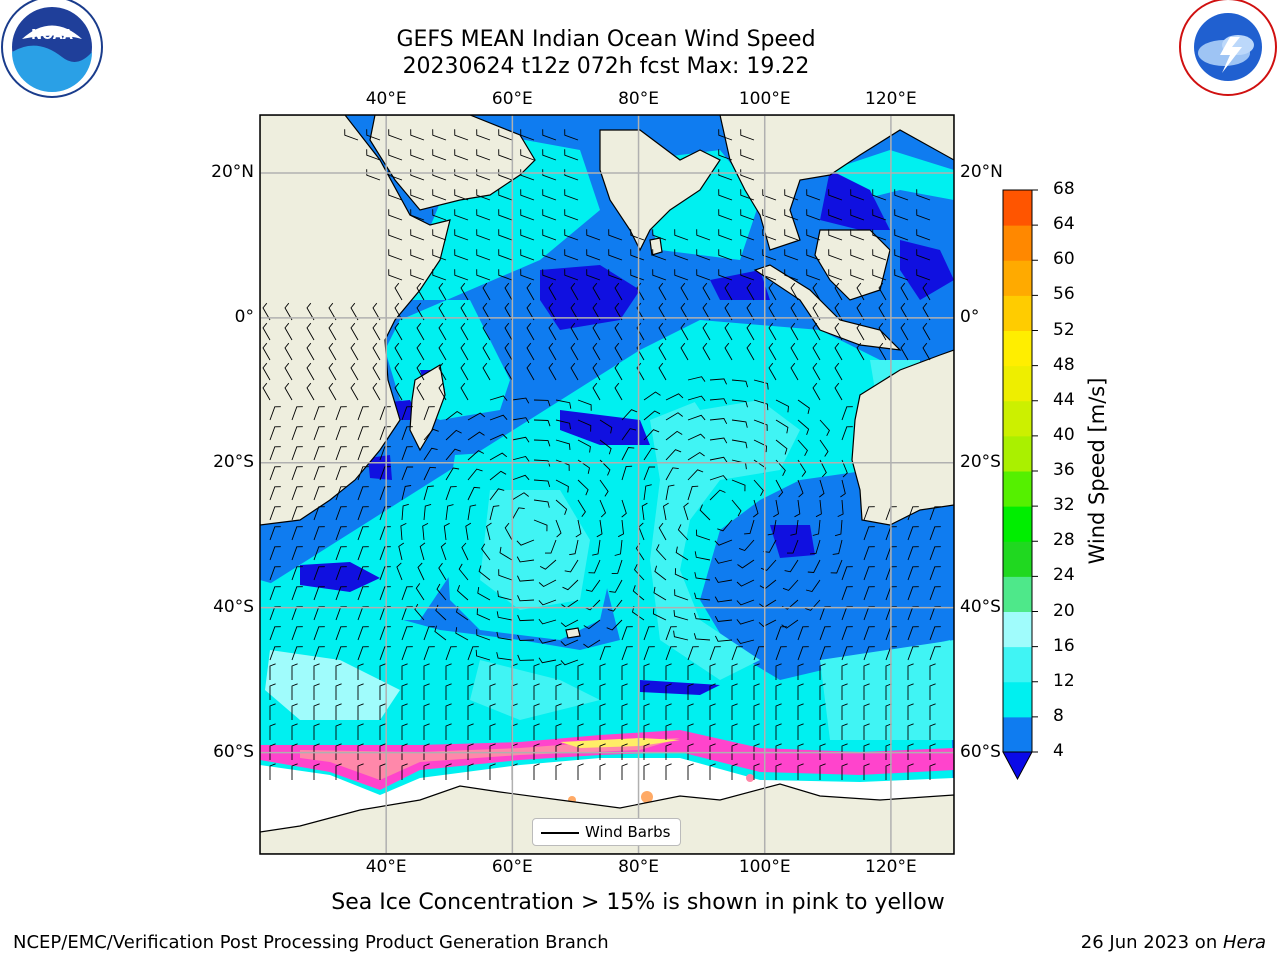  What do you see at coordinates (680, 687) in the screenshot?
I see `wind-speed-patch` at bounding box center [680, 687].